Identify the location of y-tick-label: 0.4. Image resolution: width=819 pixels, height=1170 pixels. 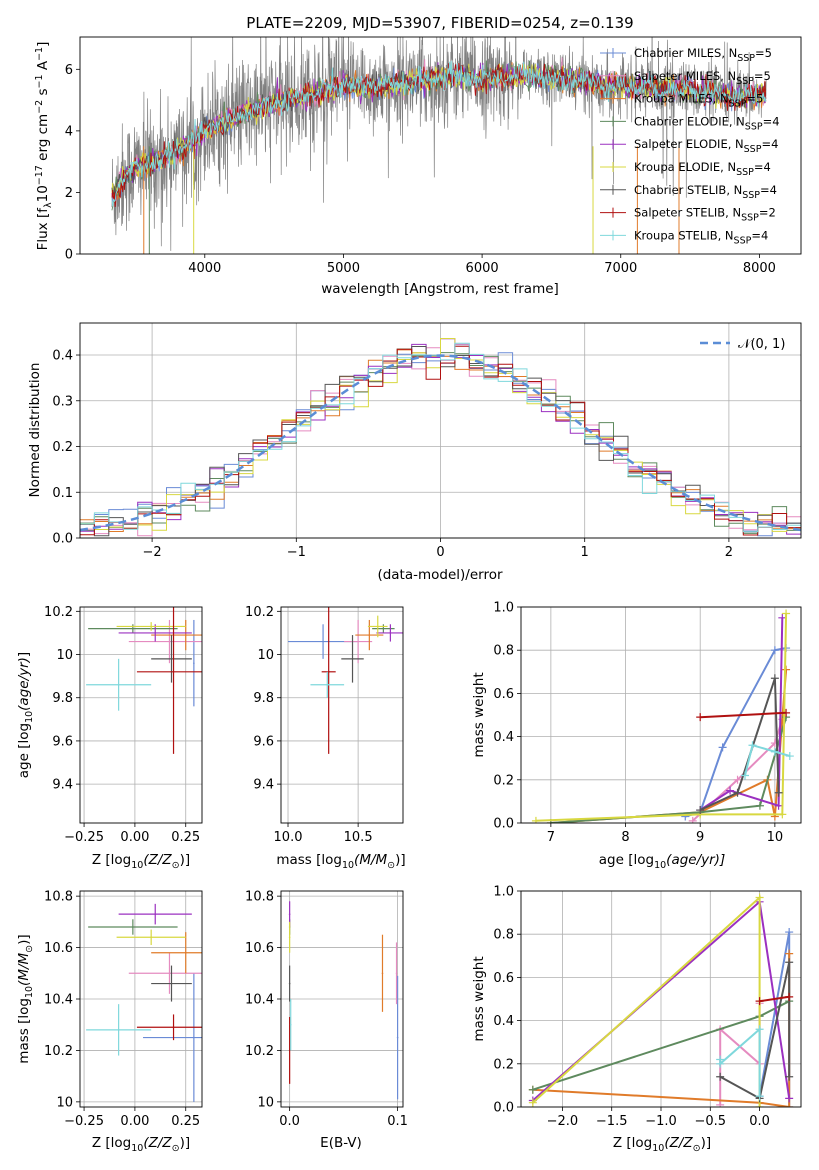
(503, 1021).